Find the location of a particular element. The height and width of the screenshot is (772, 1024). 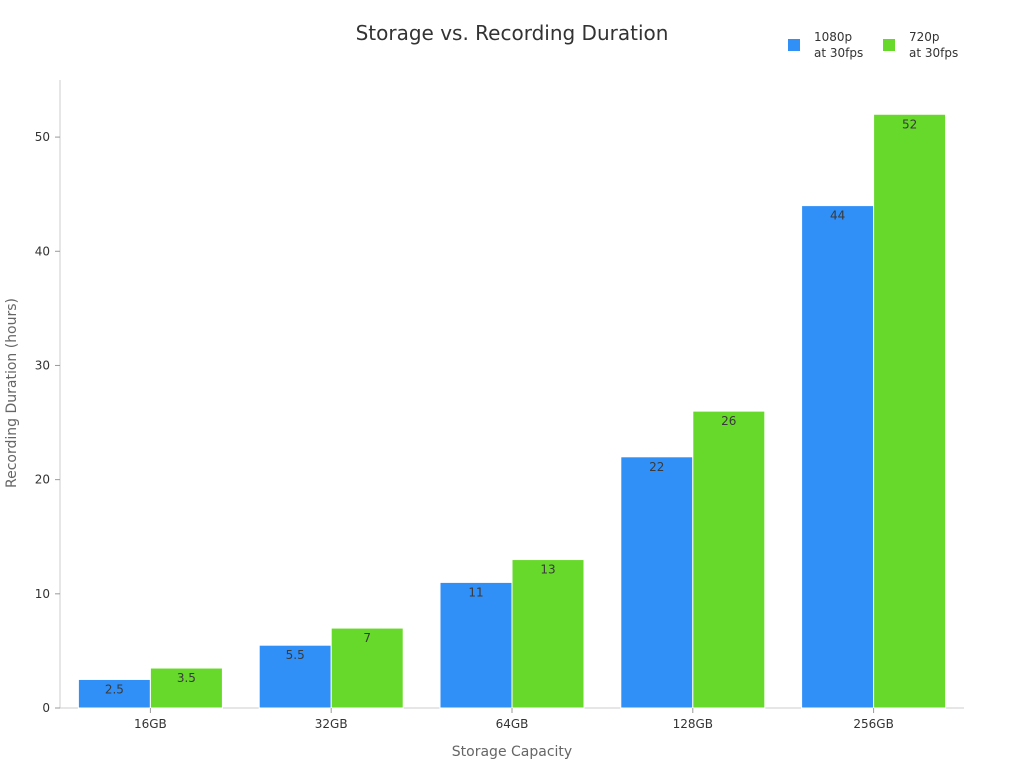

chart-title: Storage vs. Recording Duration is located at coordinates (512, 33).